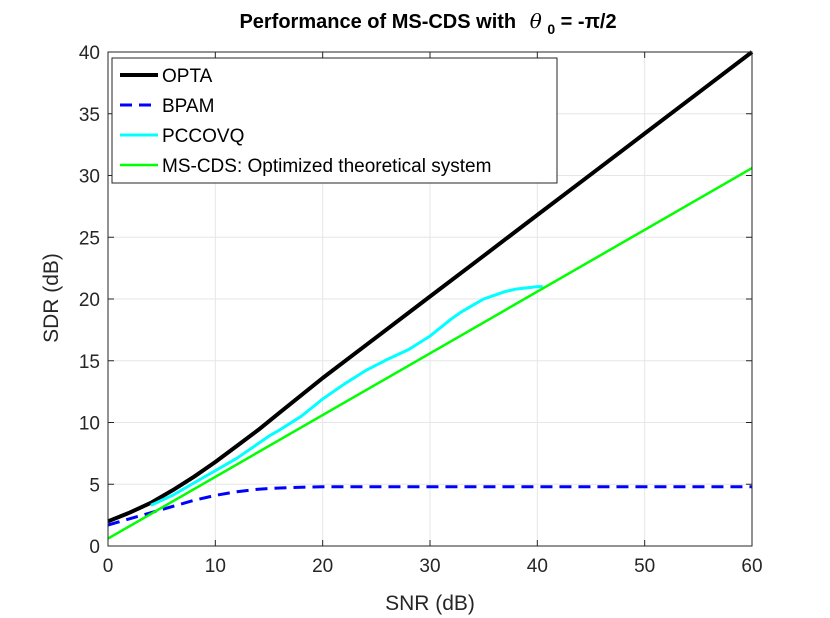 This screenshot has height=618, width=830. I want to click on y-tick-label: 20, so click(89, 300).